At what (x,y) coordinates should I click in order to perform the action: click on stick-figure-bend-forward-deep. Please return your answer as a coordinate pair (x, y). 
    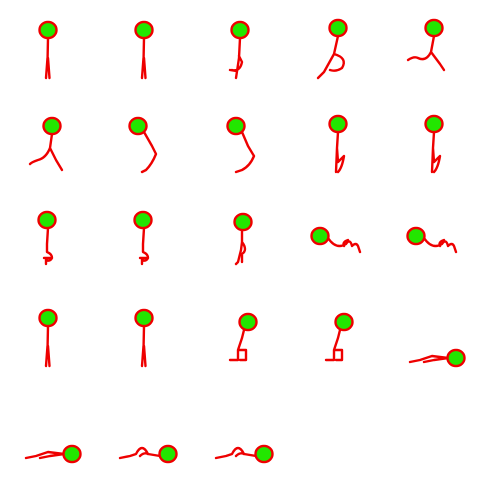
    Looking at the image, I should click on (241, 145).